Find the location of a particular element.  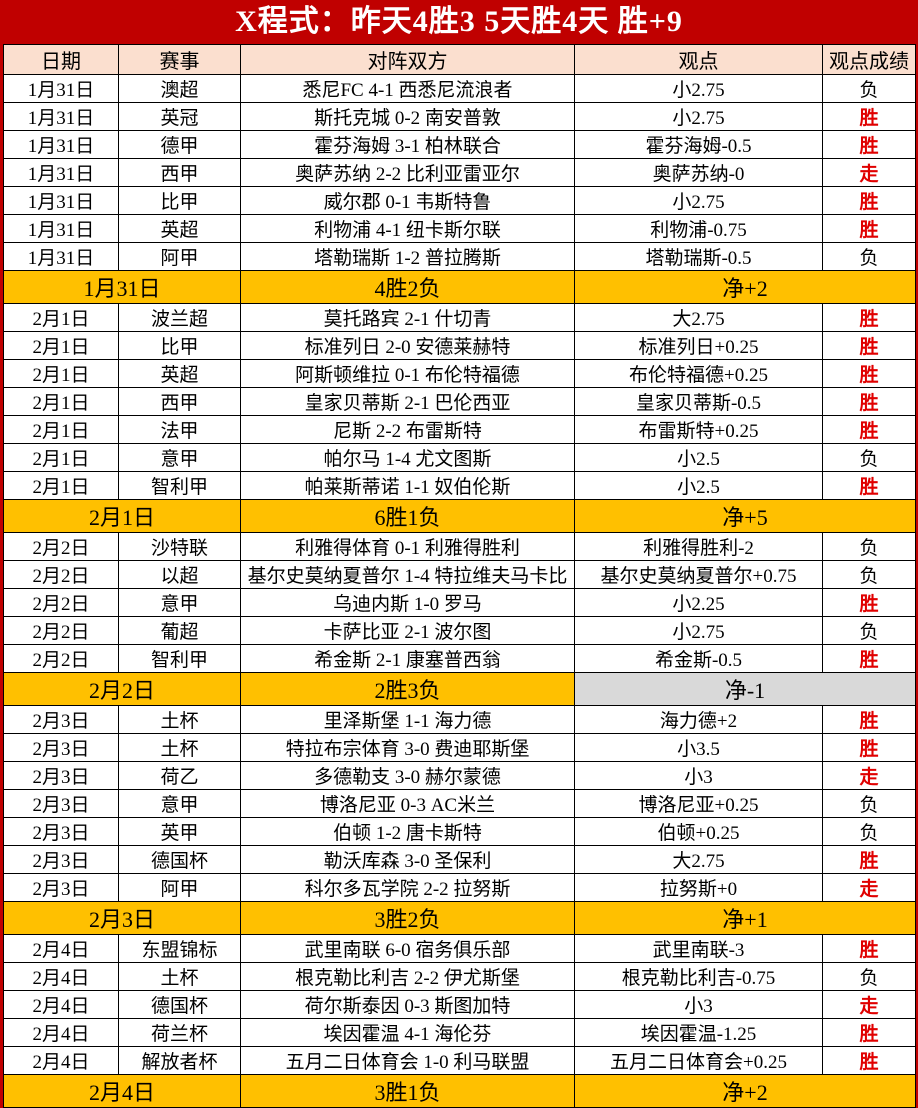

table-row: 2月4日 荷兰杯 埃因霍温 4-1 海伦芬 埃因霍温-1.25 胜 is located at coordinates (459, 1032).